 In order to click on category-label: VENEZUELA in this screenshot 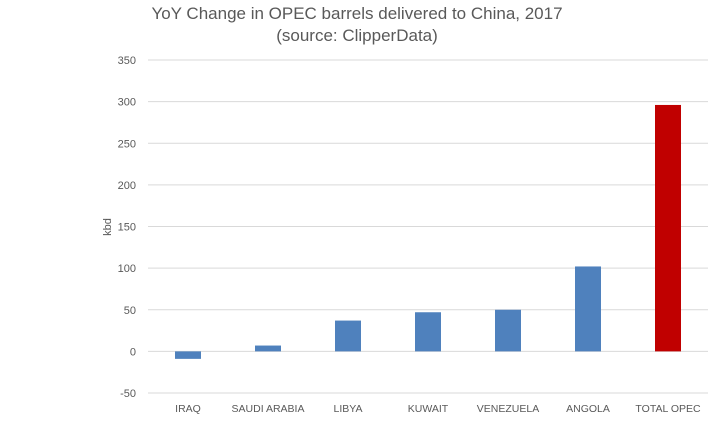, I will do `click(508, 409)`.